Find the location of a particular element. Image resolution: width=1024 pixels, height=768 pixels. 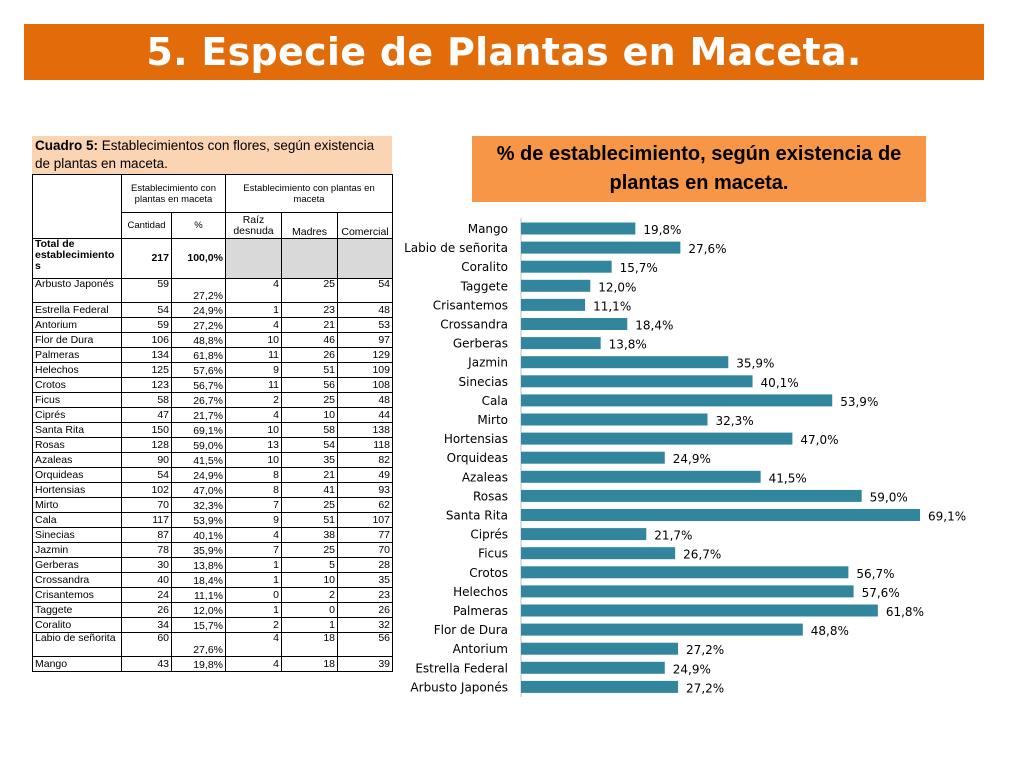

table-row: Mirto 70 32,3% 7 25 62 is located at coordinates (212, 505).